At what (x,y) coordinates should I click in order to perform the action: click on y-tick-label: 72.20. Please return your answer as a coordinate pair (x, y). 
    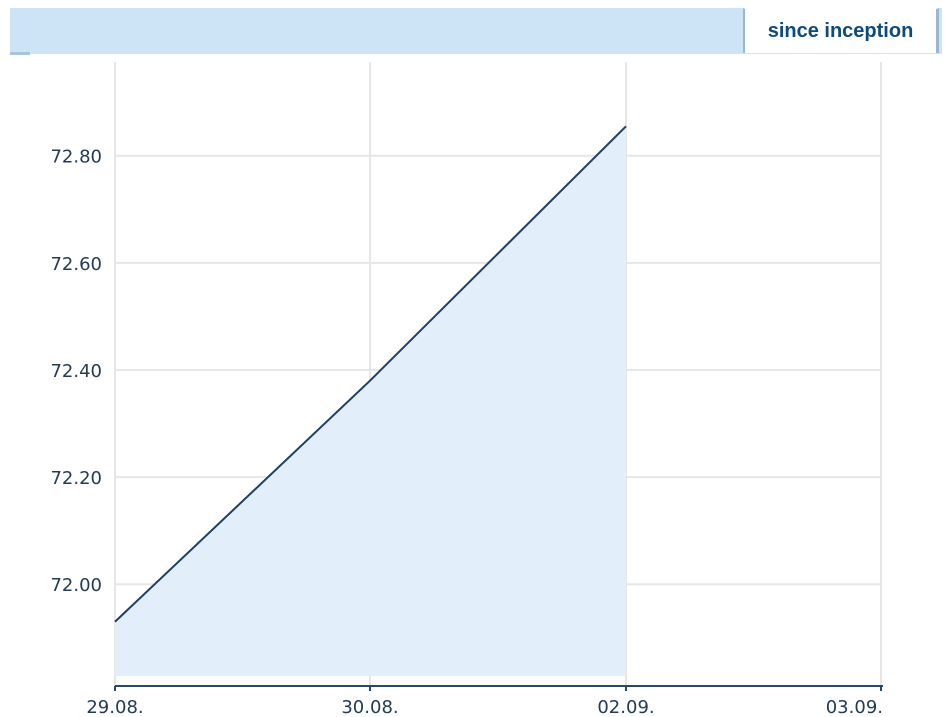
    Looking at the image, I should click on (76, 478).